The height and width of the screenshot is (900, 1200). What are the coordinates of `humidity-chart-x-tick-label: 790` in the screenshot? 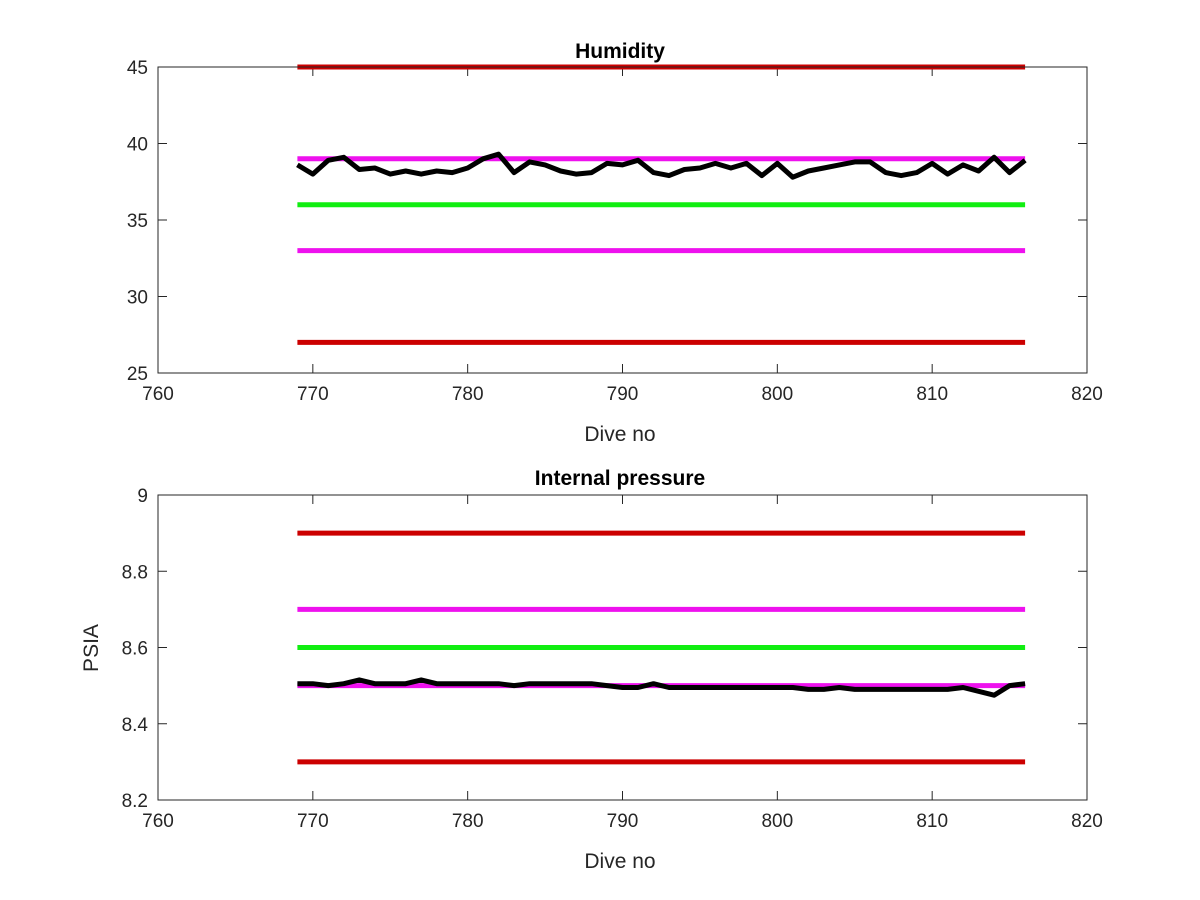 It's located at (623, 394).